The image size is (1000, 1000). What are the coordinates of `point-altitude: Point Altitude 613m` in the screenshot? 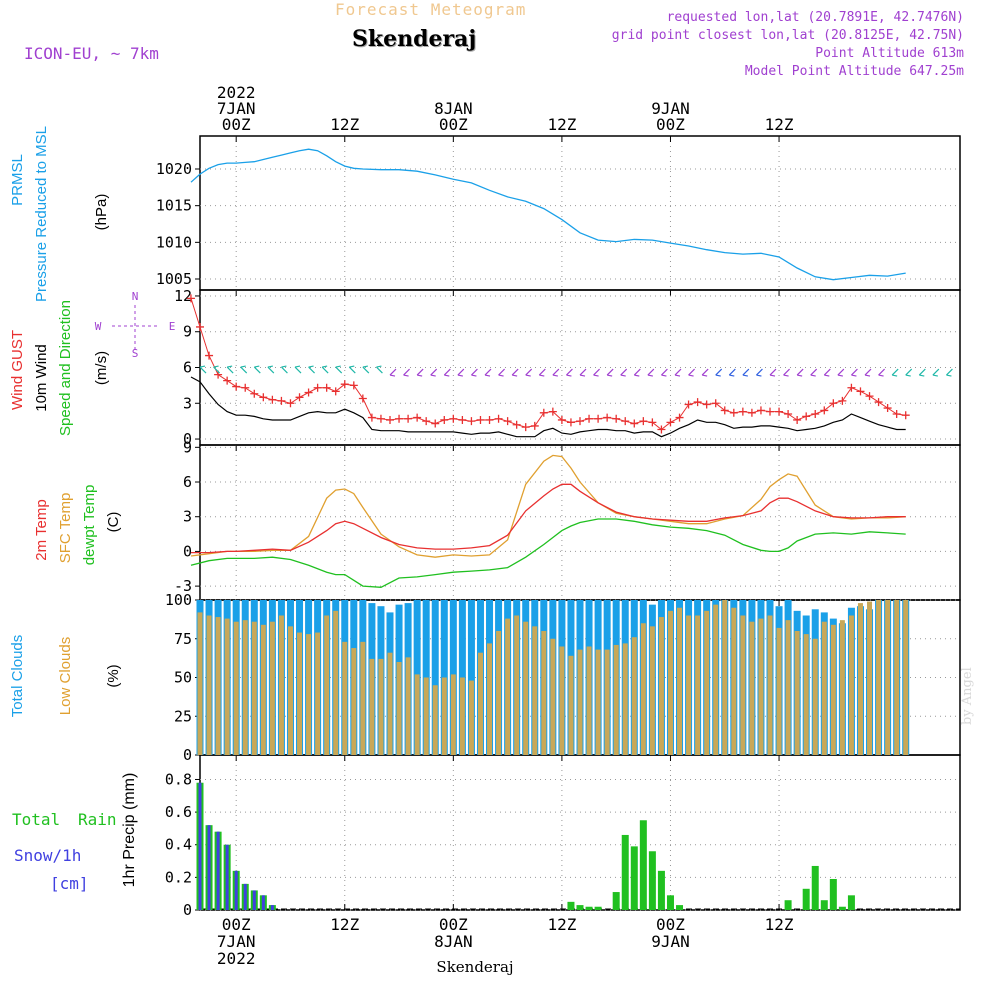 It's located at (889, 53).